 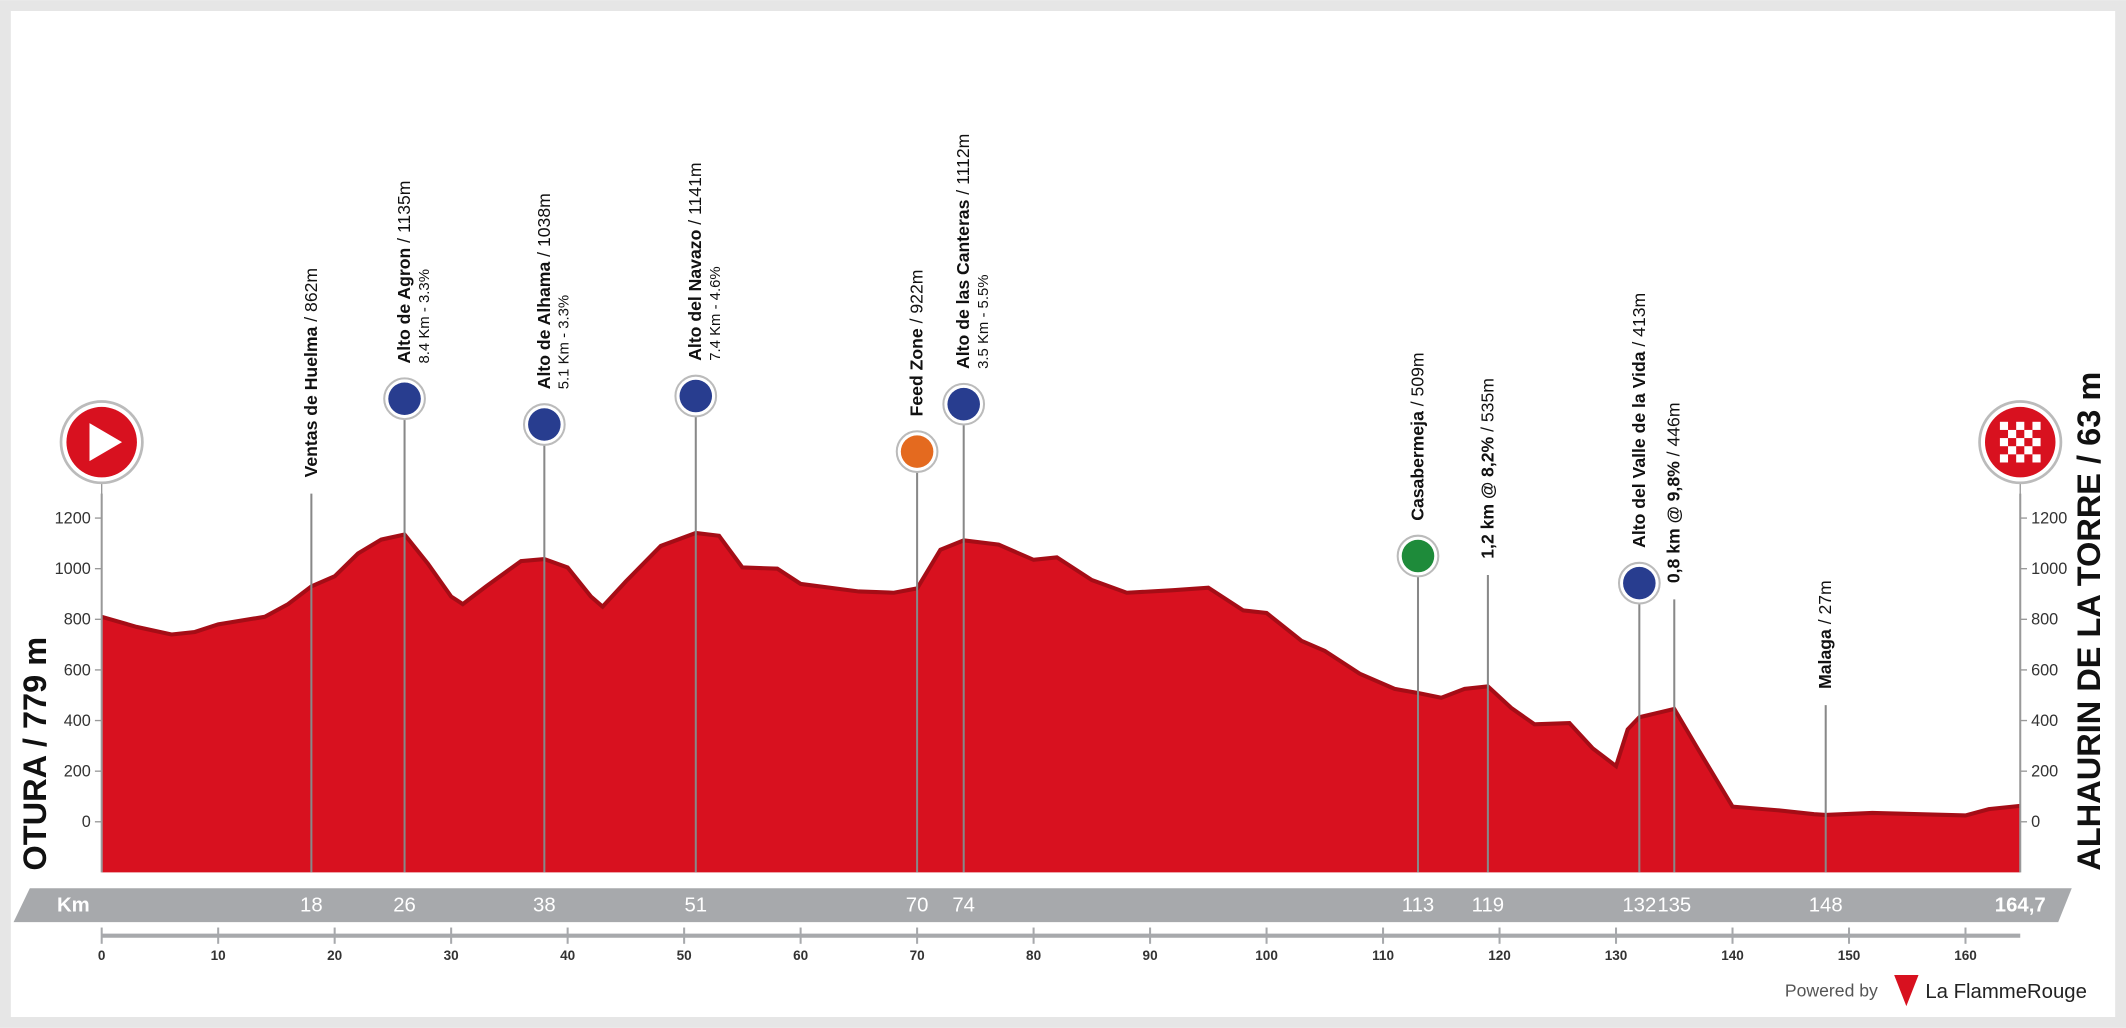 I want to click on poi-name: 1,2 km @ 8,2%, so click(x=1487, y=497).